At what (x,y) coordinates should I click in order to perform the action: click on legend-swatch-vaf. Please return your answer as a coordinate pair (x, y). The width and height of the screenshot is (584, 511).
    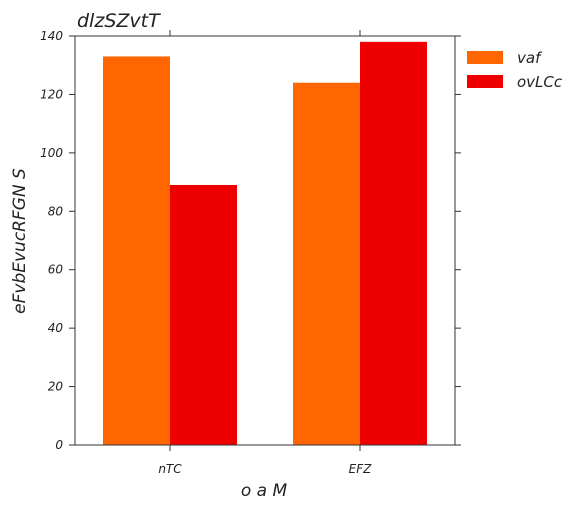
    Looking at the image, I should click on (485, 57).